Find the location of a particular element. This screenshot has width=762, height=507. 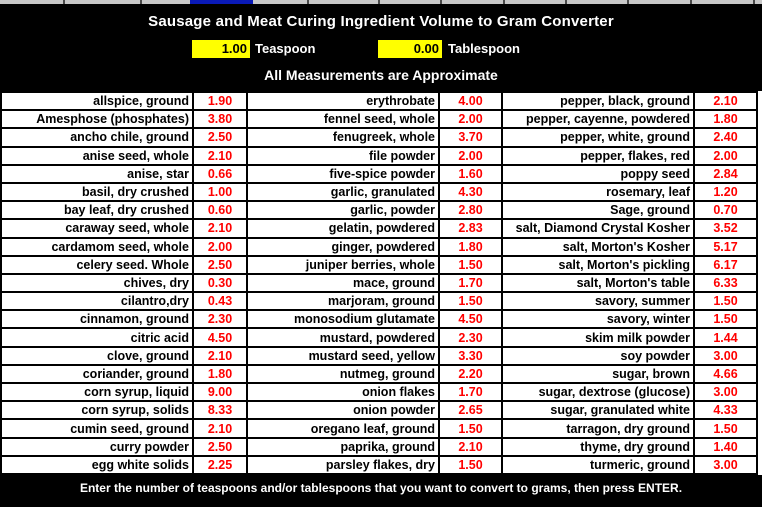

tablespoon-input: 0.00 is located at coordinates (410, 49).